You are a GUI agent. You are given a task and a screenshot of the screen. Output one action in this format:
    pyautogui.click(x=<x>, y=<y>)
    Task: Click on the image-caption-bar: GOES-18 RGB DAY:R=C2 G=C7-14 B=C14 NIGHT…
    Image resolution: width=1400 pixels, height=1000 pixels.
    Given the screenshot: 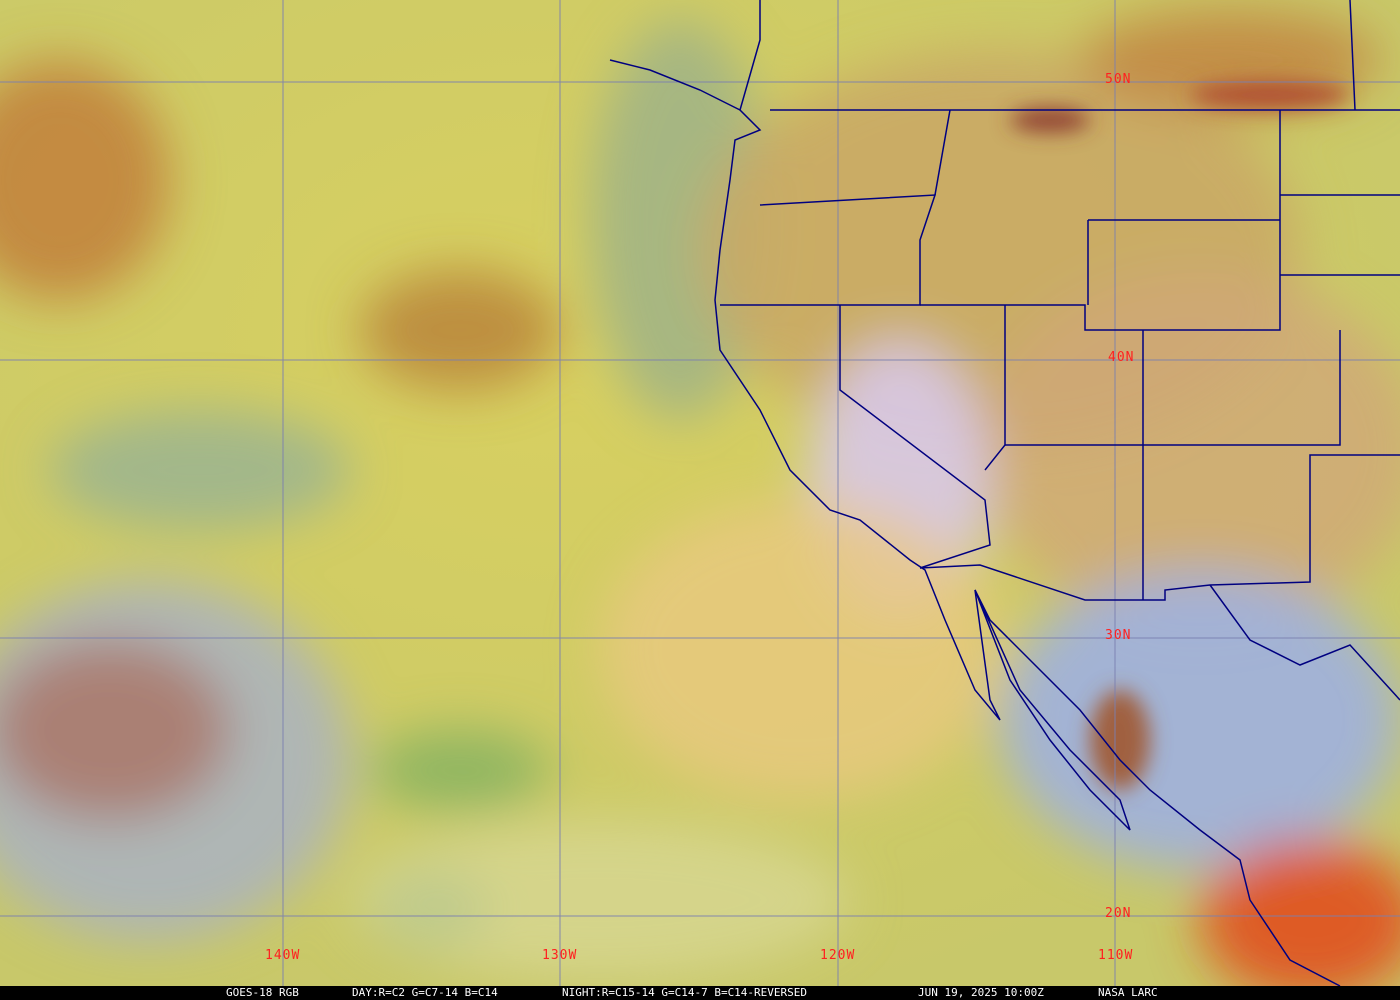 What is the action you would take?
    pyautogui.click(x=700, y=993)
    